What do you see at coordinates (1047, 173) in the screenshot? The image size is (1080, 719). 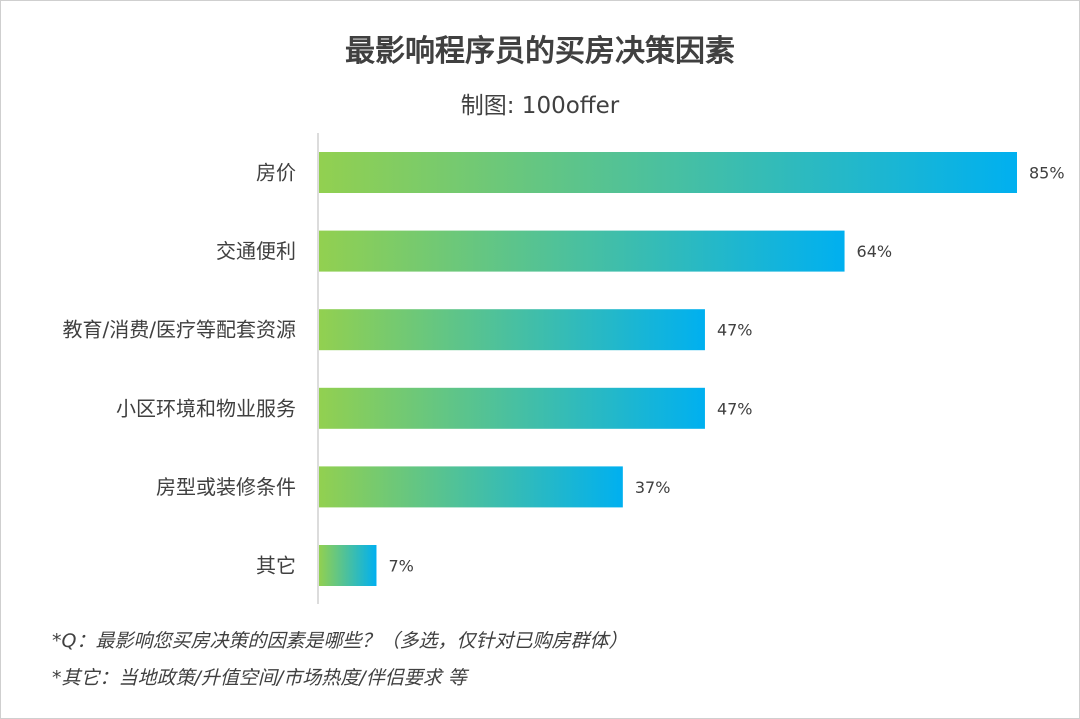 I see `value-label: 85%` at bounding box center [1047, 173].